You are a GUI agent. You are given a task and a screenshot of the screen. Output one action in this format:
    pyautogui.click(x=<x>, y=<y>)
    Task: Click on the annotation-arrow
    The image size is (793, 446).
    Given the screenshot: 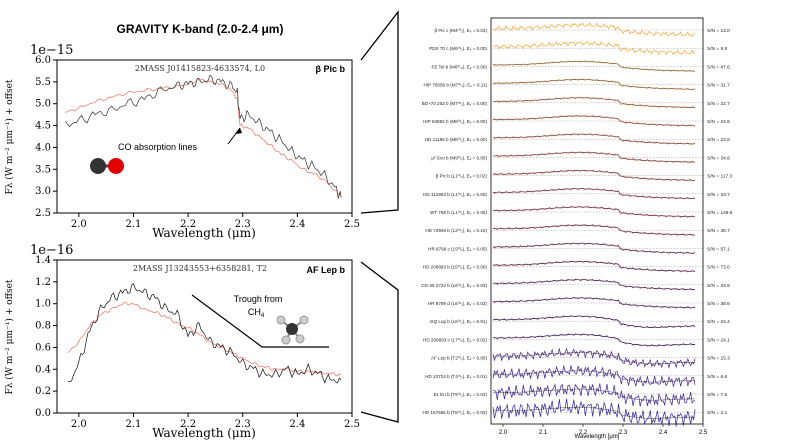 What is the action you would take?
    pyautogui.click(x=234, y=136)
    